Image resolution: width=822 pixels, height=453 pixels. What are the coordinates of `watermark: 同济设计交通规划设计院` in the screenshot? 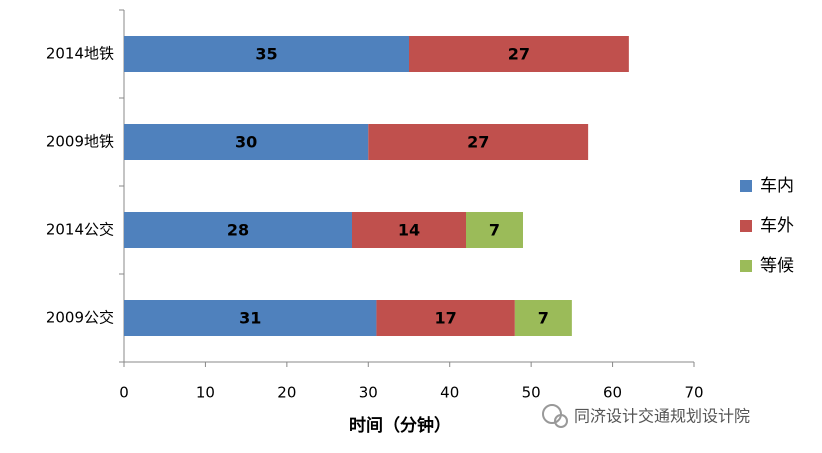 It's located at (646, 416).